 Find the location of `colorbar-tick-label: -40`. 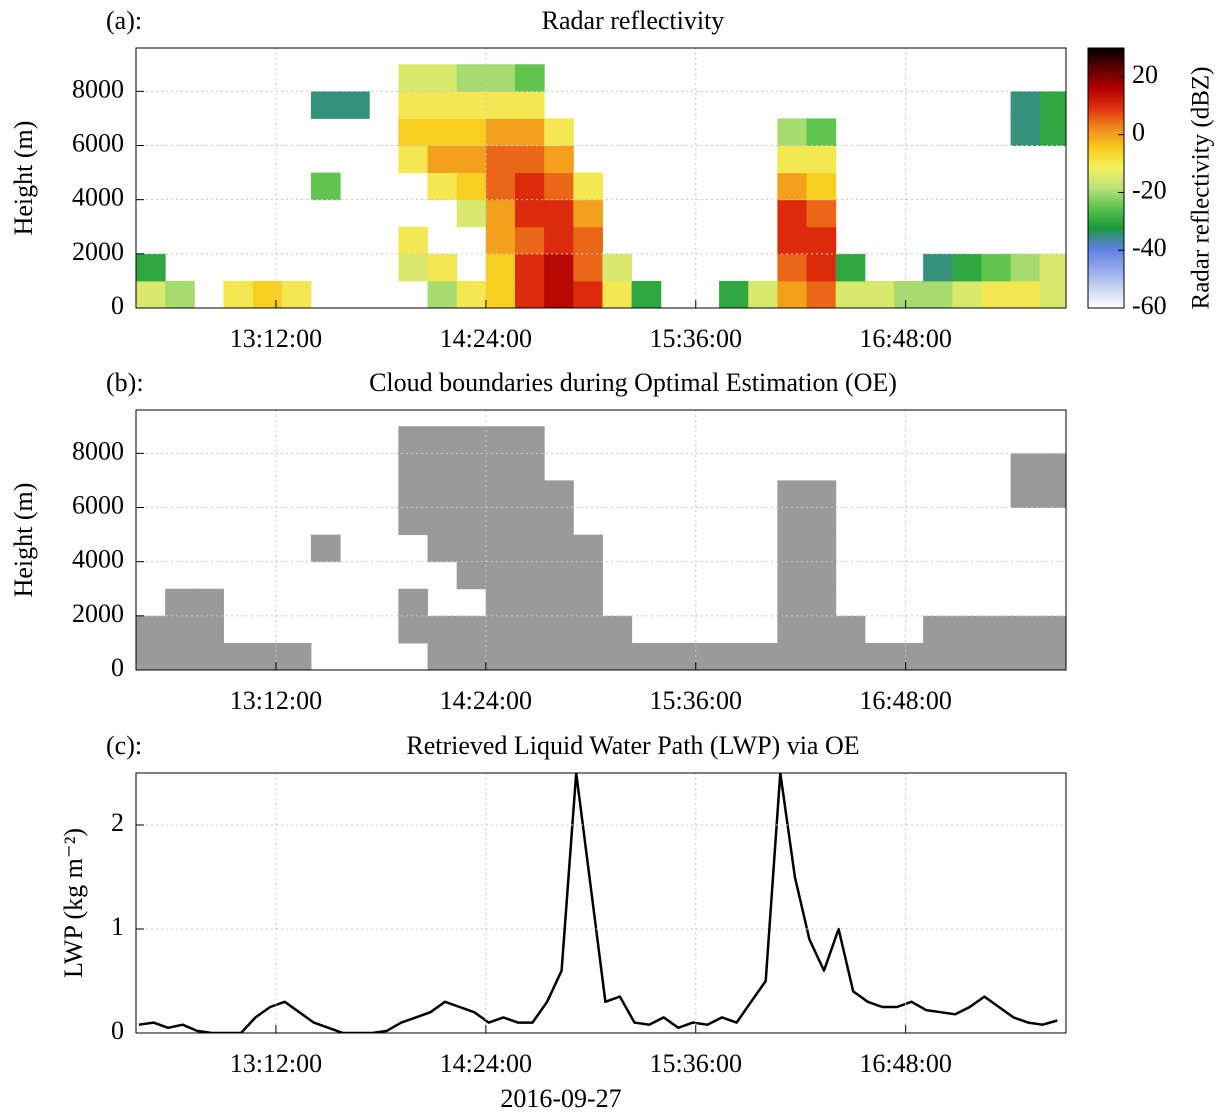

colorbar-tick-label: -40 is located at coordinates (1149, 247).